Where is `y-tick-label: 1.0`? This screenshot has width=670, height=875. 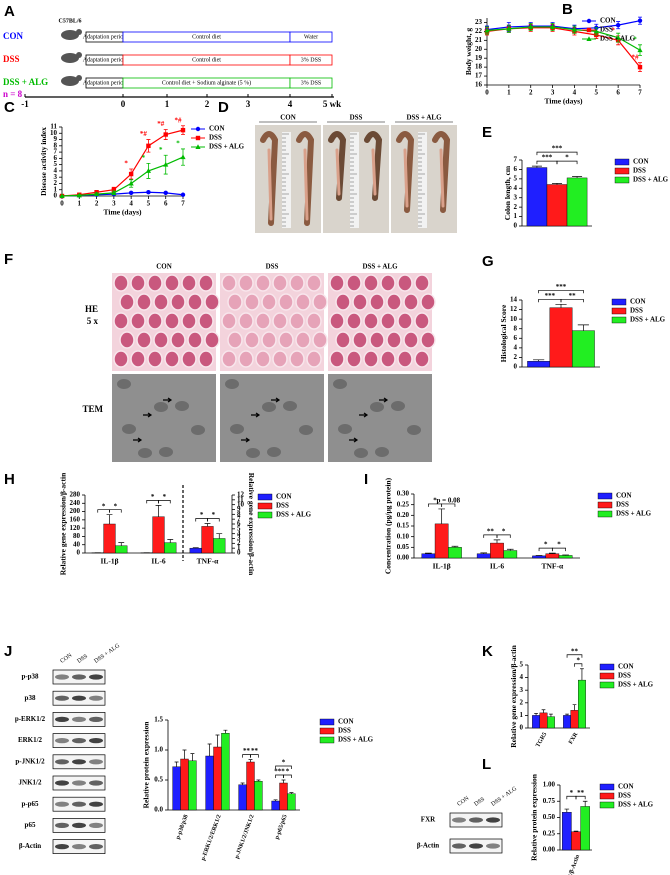 y-tick-label: 1.0 is located at coordinates (158, 750).